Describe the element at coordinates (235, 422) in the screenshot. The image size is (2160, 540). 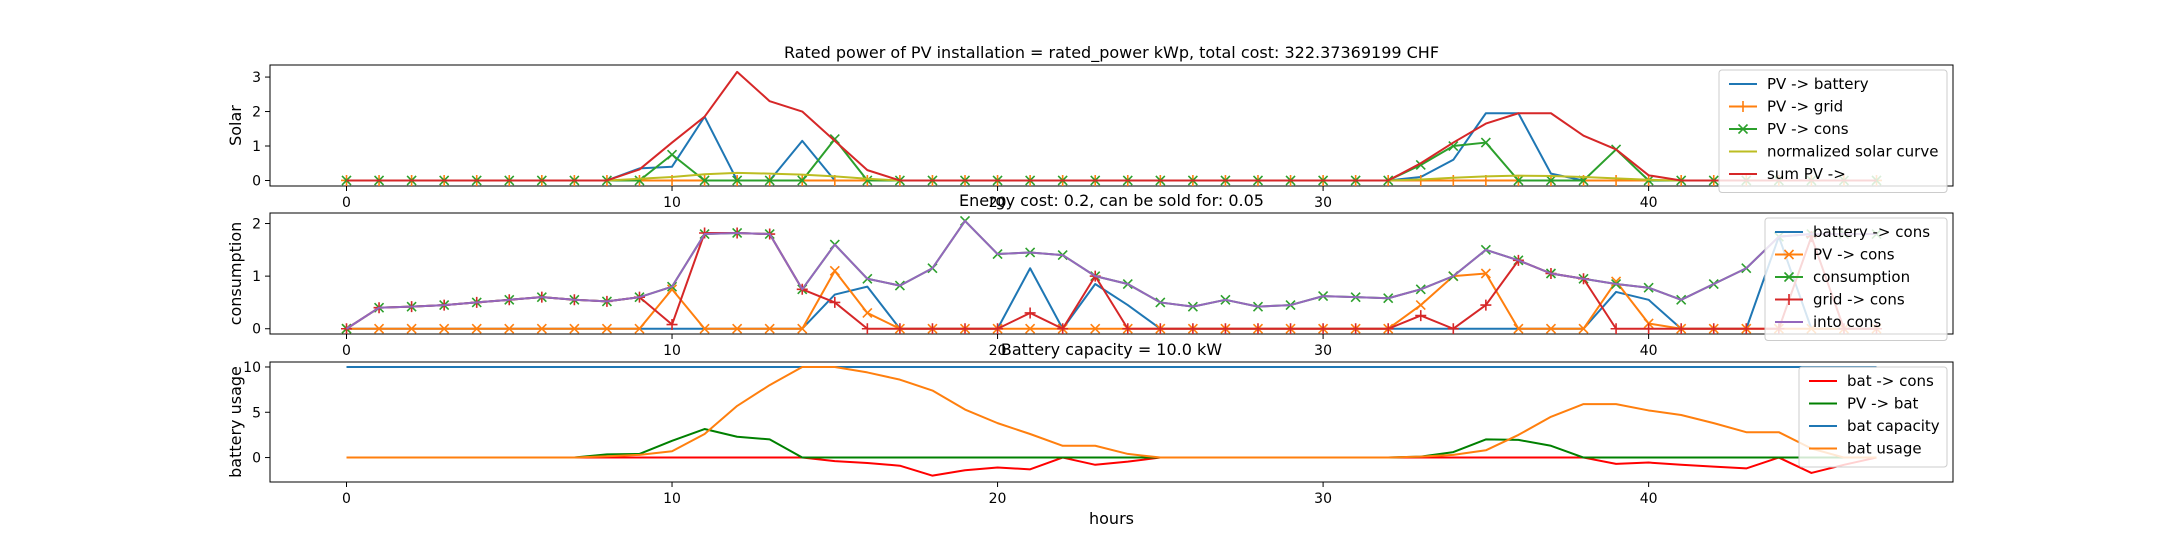
I see `y-axis-label: battery usage` at that location.